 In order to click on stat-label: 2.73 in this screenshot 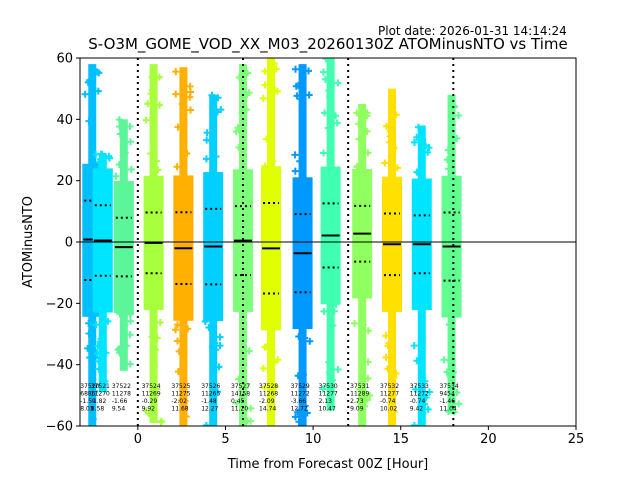, I will do `click(357, 401)`.